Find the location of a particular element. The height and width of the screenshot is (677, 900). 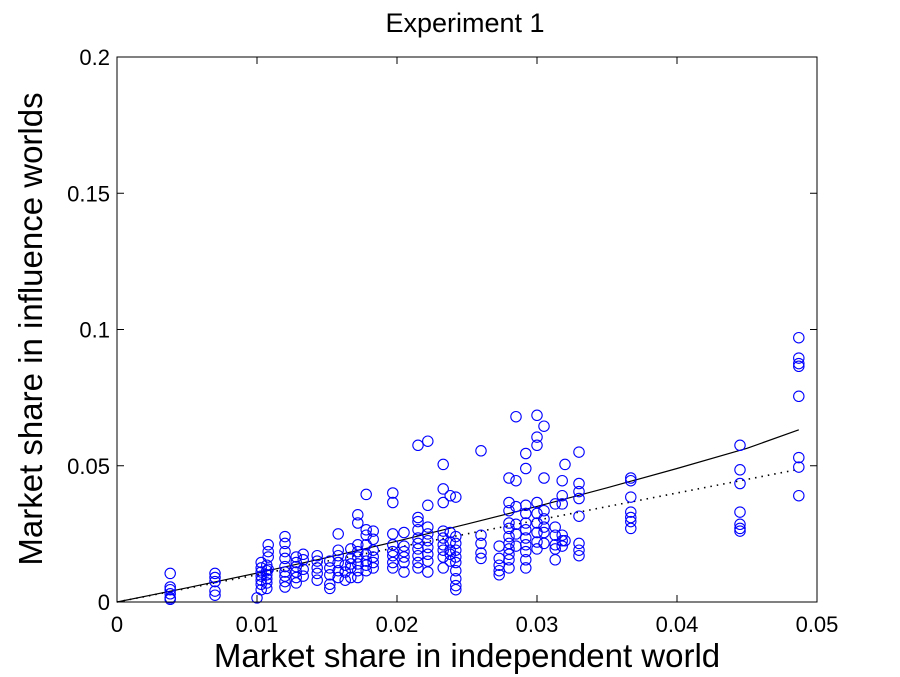

x-tick-label: 0 is located at coordinates (117, 624).